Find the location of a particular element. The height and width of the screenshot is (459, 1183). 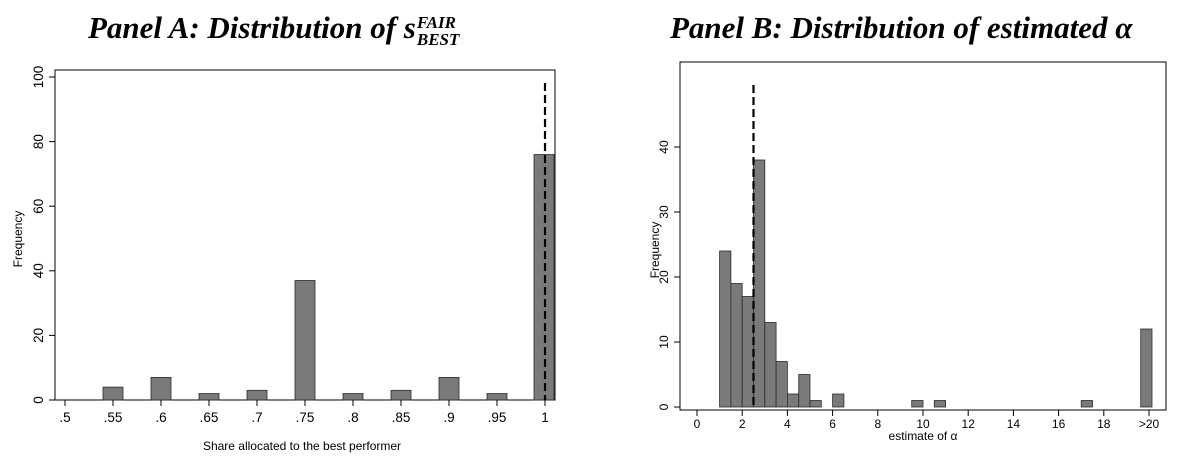

x-tick-label: 6 is located at coordinates (832, 424).